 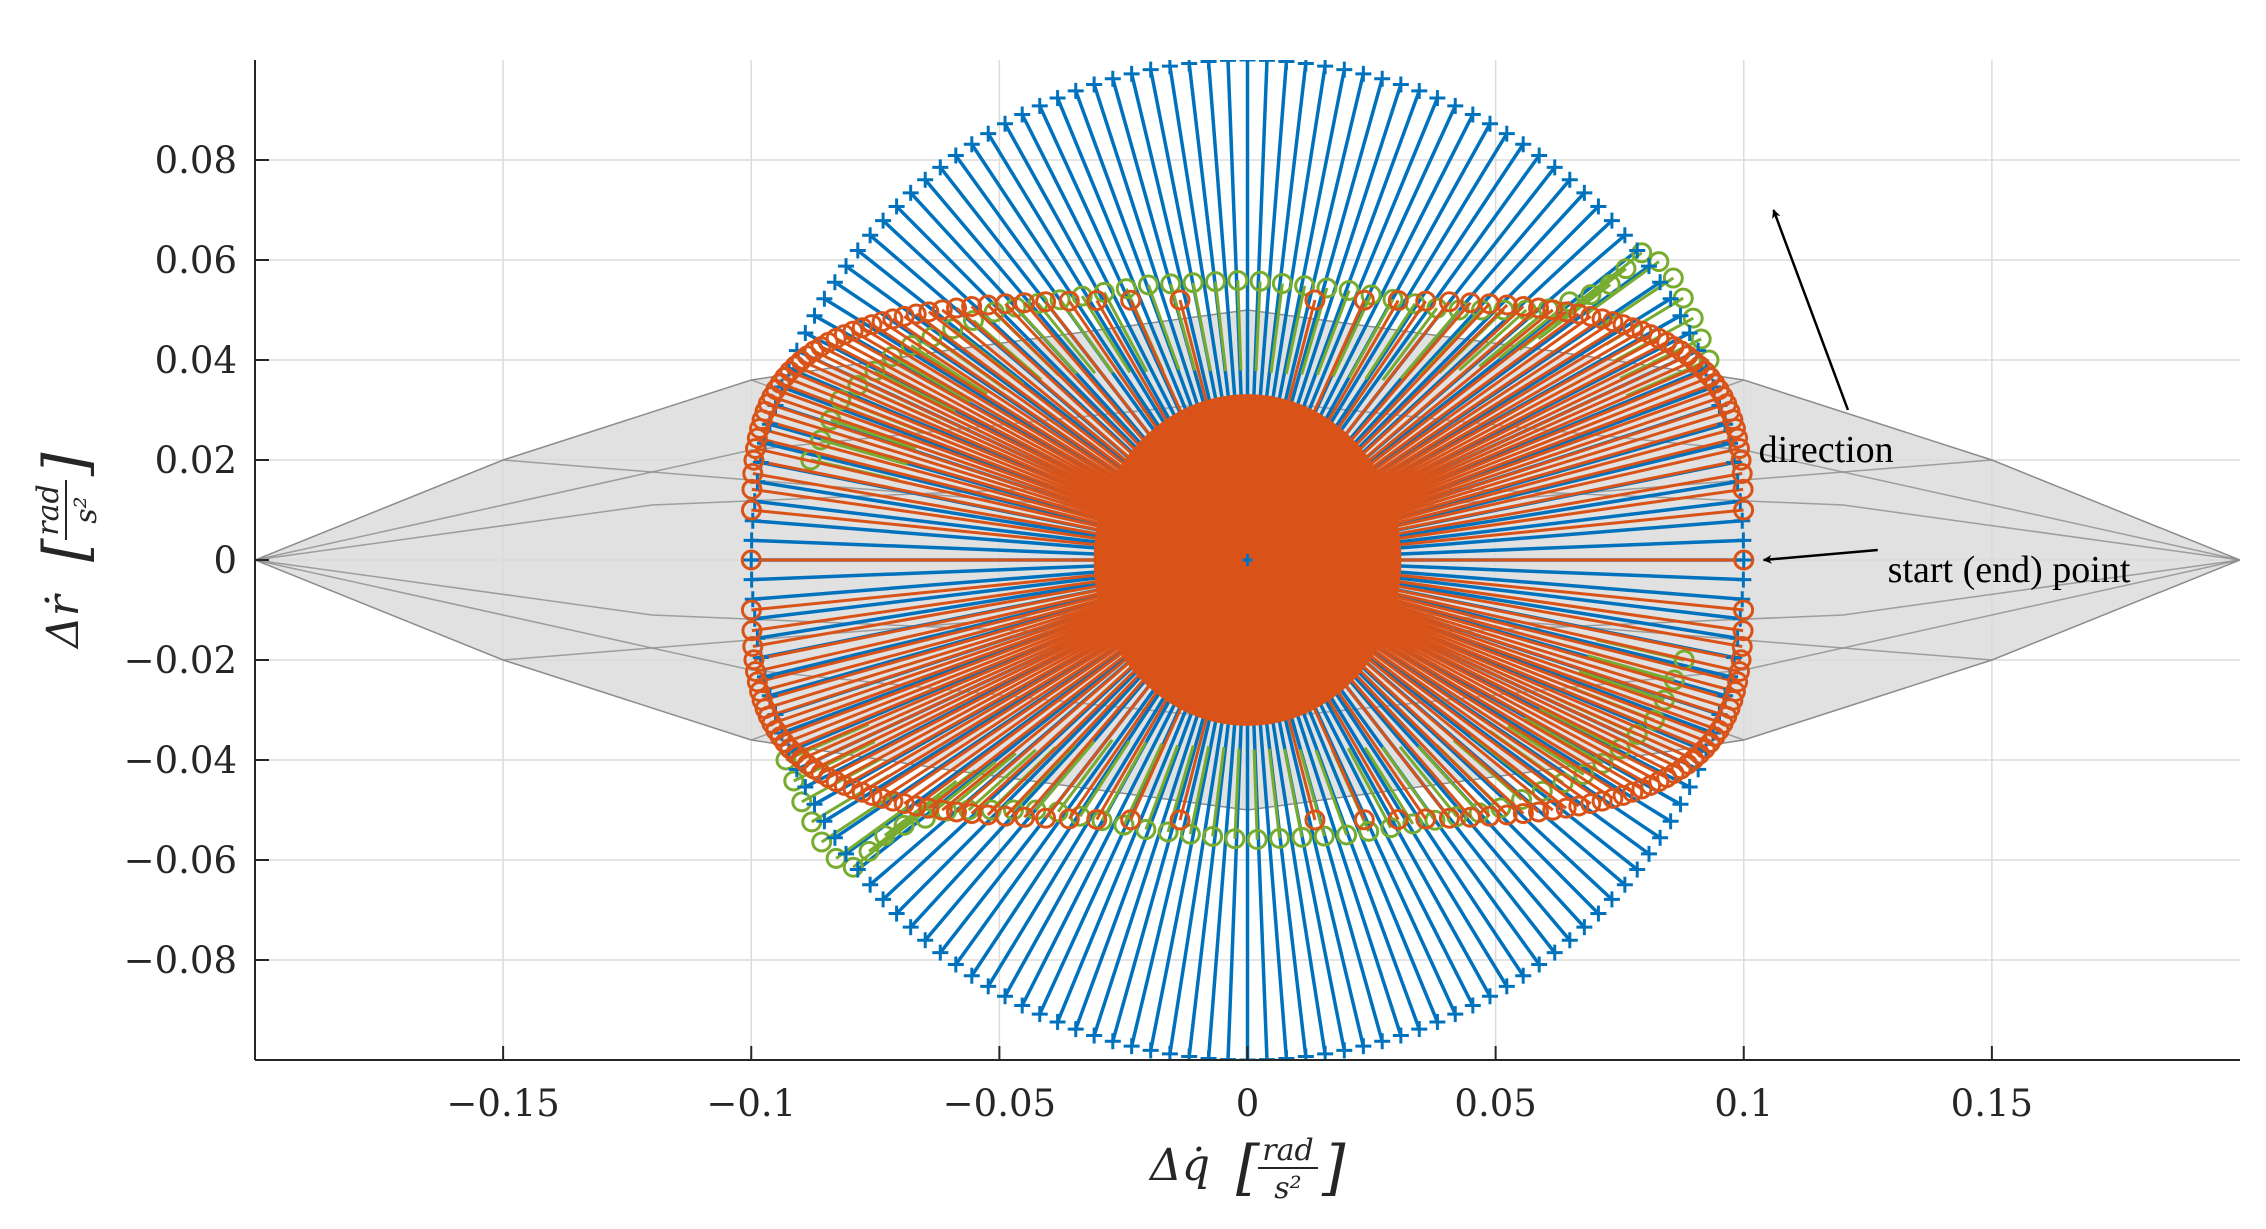 What do you see at coordinates (86, 509) in the screenshot?
I see `y-axis-label-frac-den: s²` at bounding box center [86, 509].